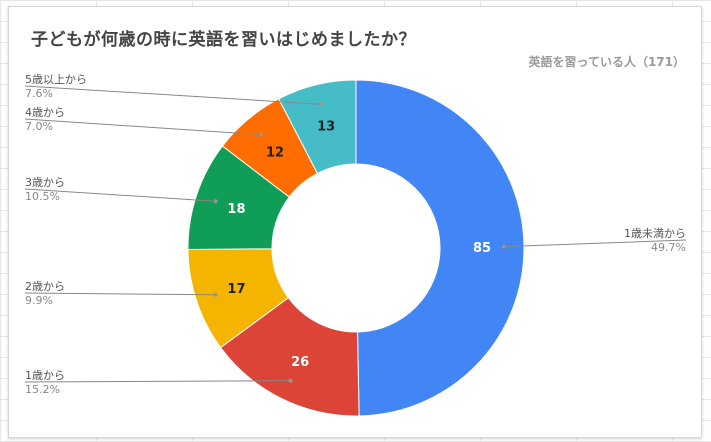 This screenshot has width=711, height=442. I want to click on slice-percent-label: 49.7%, so click(668, 247).